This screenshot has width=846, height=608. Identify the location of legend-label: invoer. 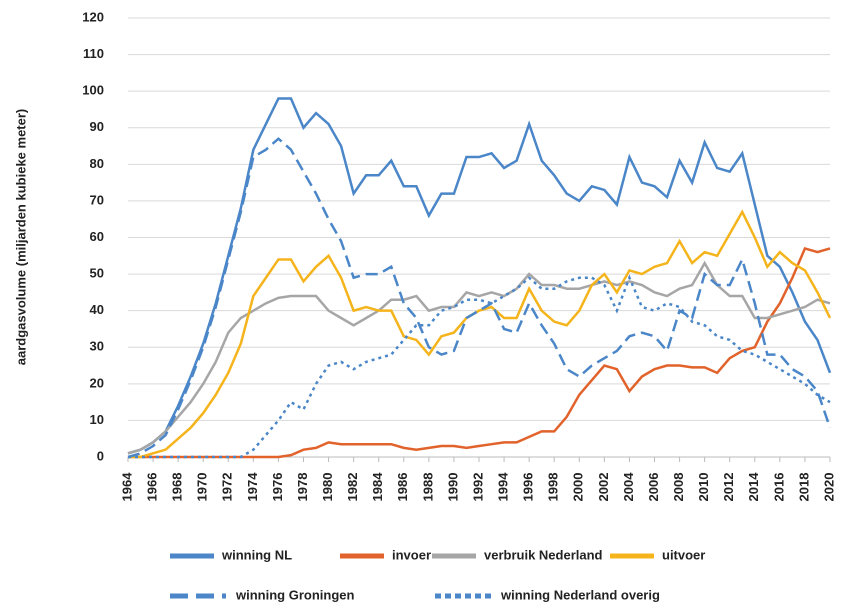
(411, 554).